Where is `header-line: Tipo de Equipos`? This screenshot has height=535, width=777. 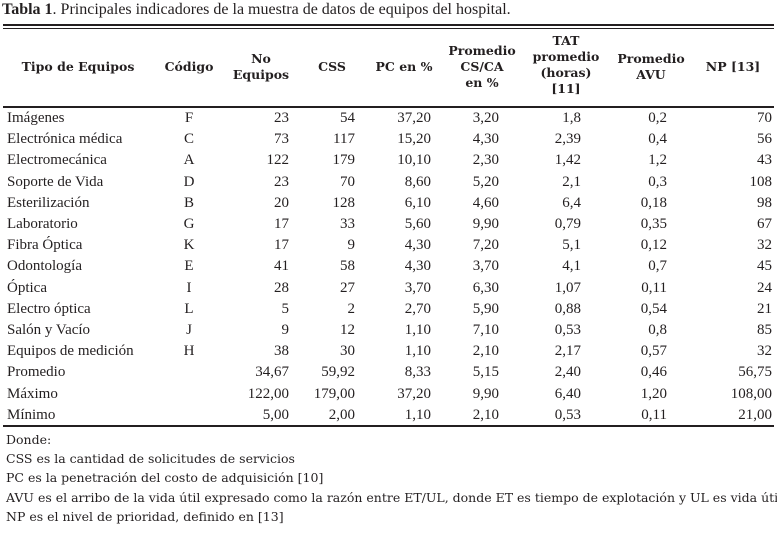
header-line: Tipo de Equipos is located at coordinates (78, 66).